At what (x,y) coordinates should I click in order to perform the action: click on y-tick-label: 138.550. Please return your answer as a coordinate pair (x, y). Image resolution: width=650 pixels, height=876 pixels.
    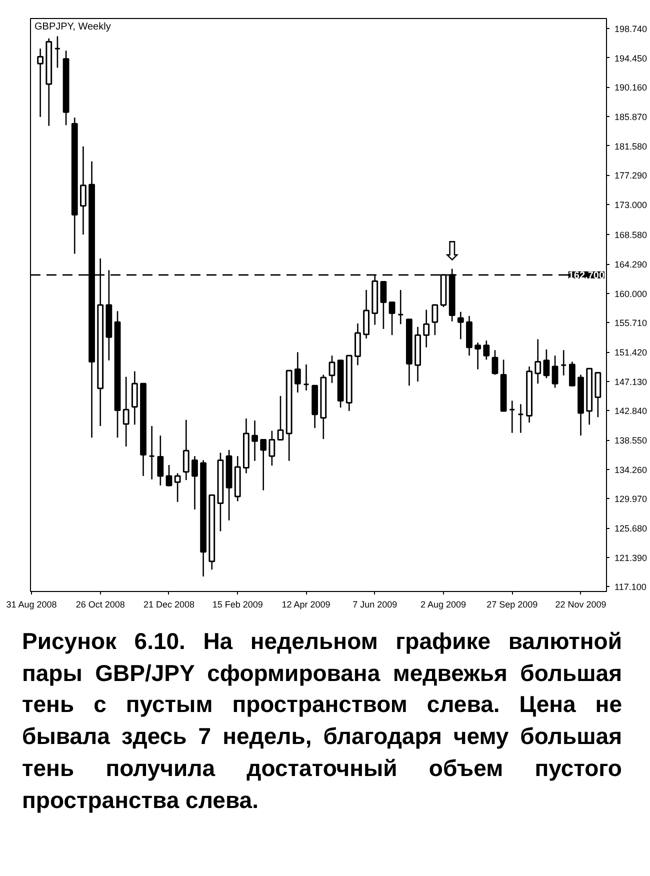
    Looking at the image, I should click on (631, 441).